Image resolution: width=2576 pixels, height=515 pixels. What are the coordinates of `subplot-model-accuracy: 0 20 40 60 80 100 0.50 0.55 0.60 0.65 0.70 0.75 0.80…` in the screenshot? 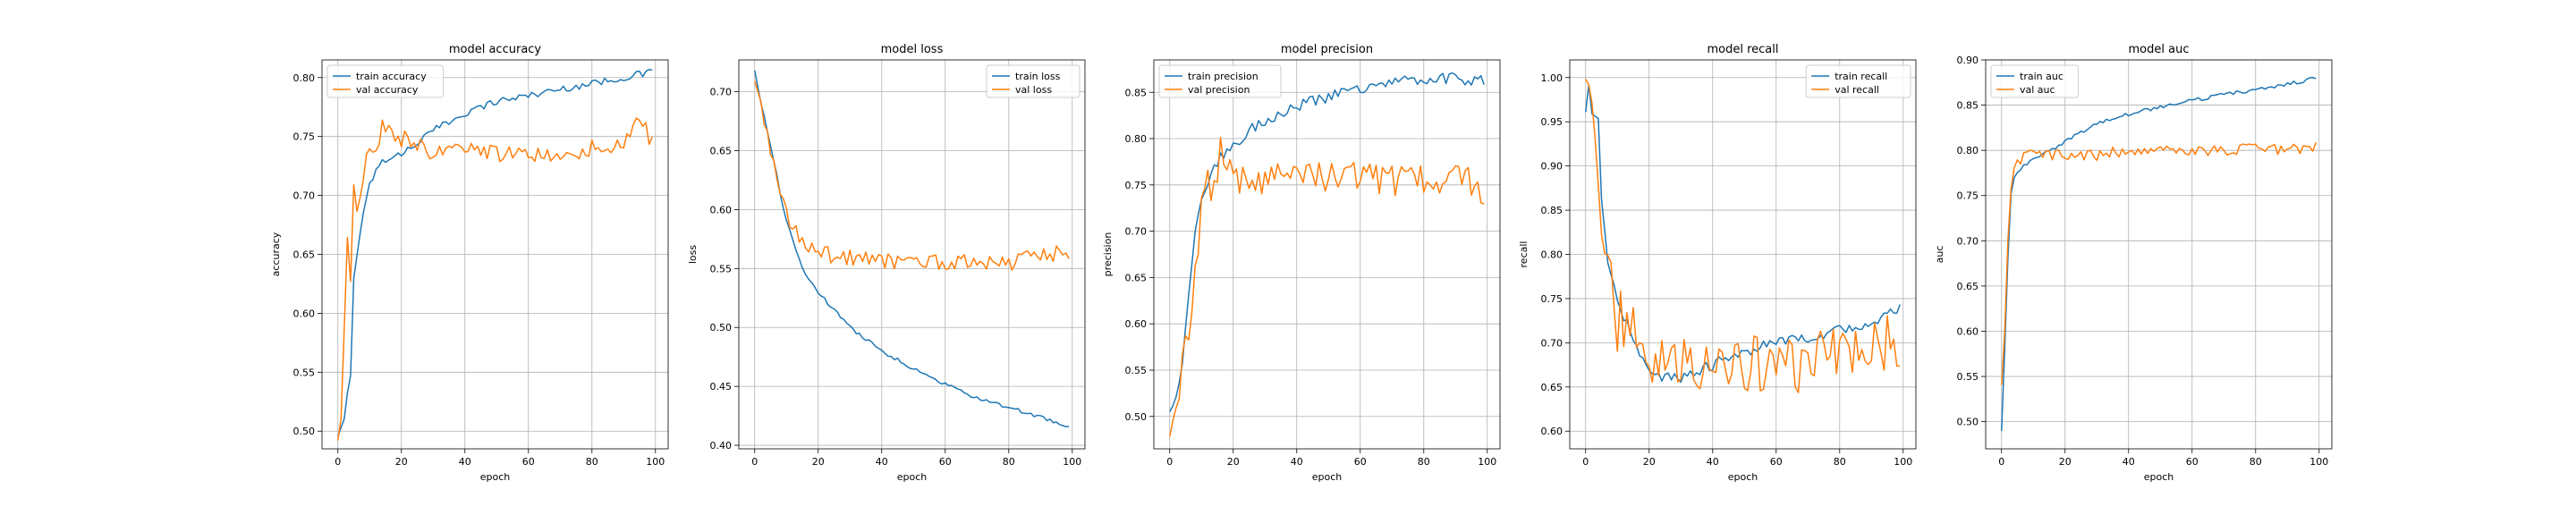 It's located at (469, 263).